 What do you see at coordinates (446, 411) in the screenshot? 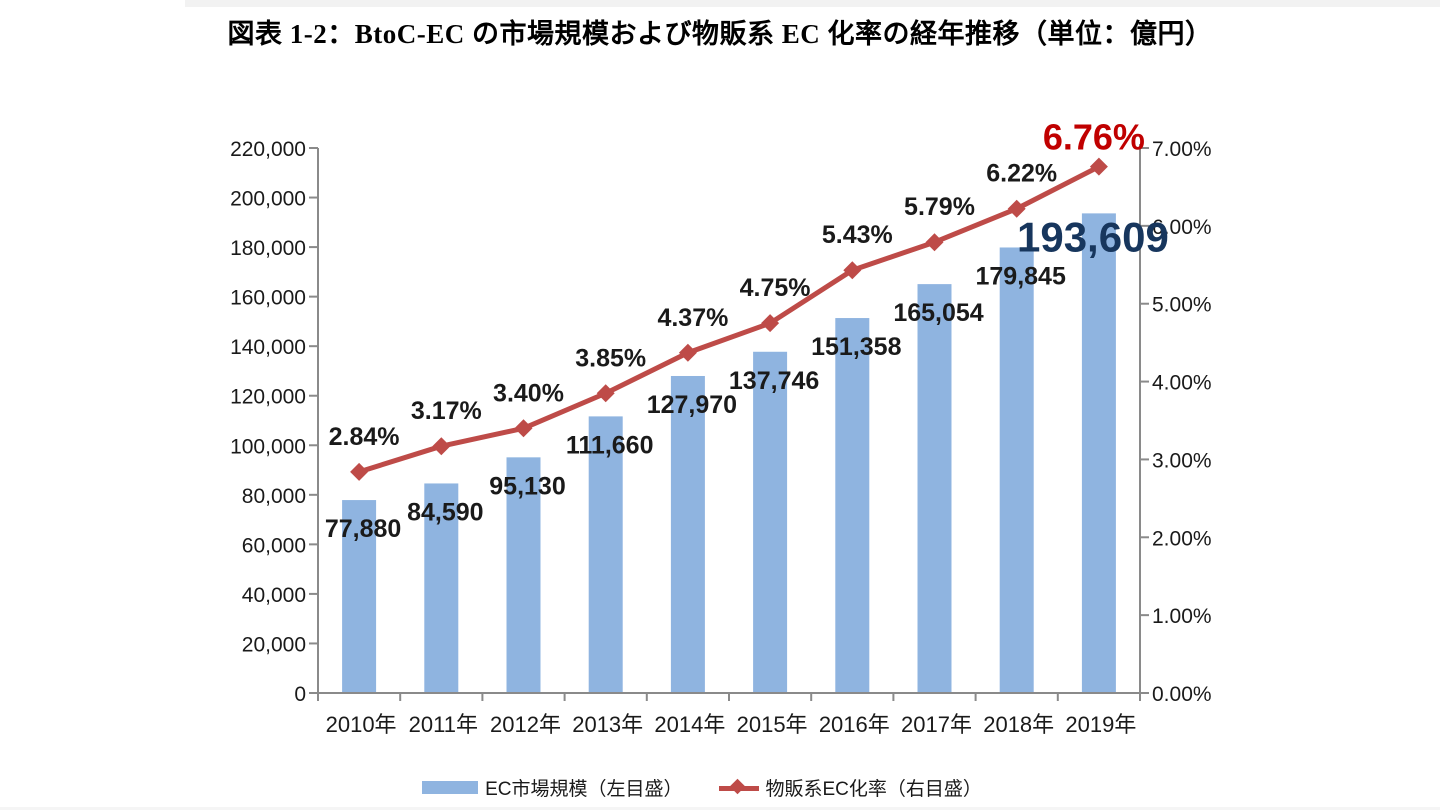
I see `ec-rate-label: 3.17%` at bounding box center [446, 411].